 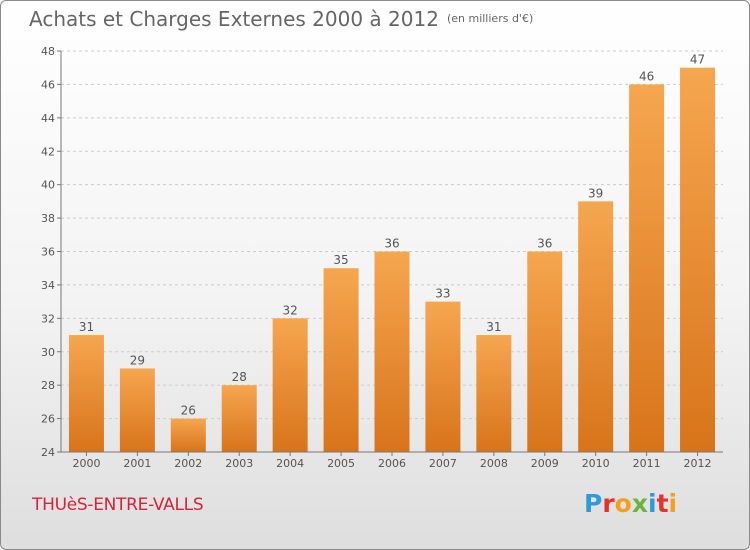 I want to click on y-tick-label: 30, so click(x=48, y=352).